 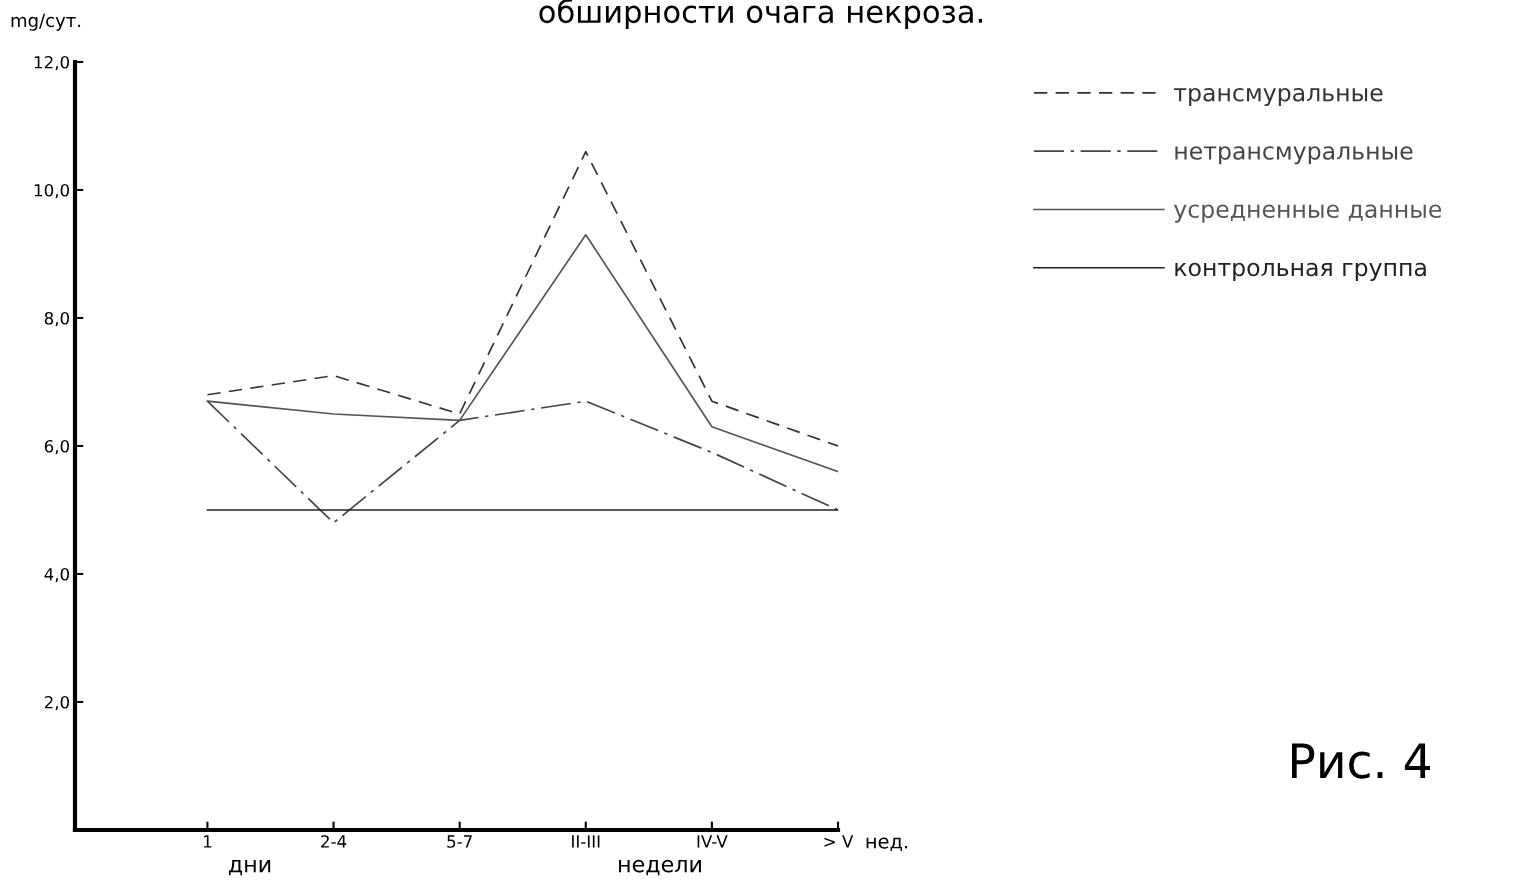 What do you see at coordinates (1300, 271) in the screenshot?
I see `text: контрольная группа` at bounding box center [1300, 271].